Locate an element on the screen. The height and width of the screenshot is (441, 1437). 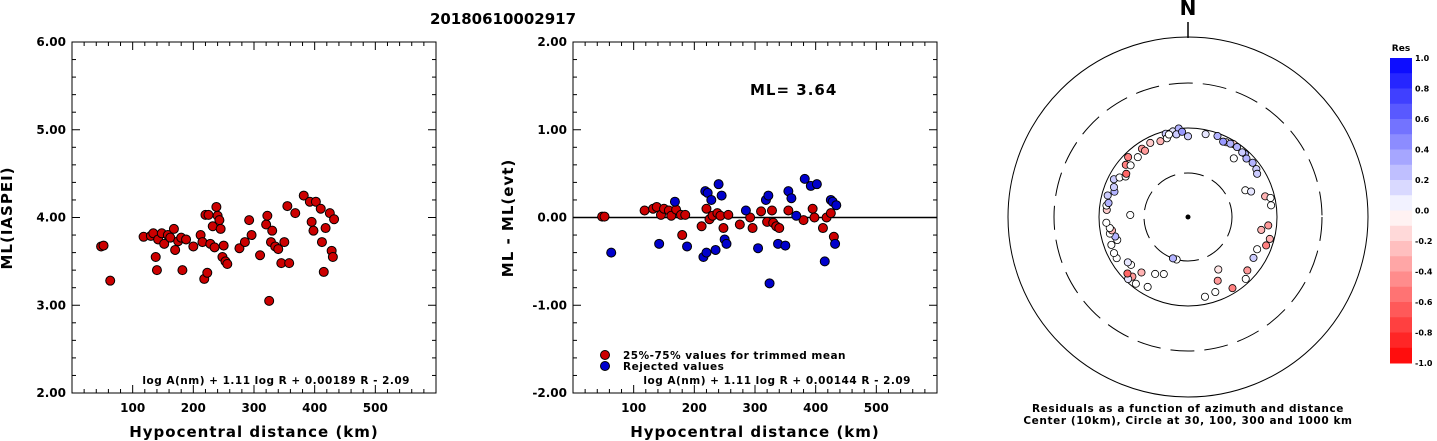
colorbar-tick-label: 0.0 is located at coordinates (1422, 211).